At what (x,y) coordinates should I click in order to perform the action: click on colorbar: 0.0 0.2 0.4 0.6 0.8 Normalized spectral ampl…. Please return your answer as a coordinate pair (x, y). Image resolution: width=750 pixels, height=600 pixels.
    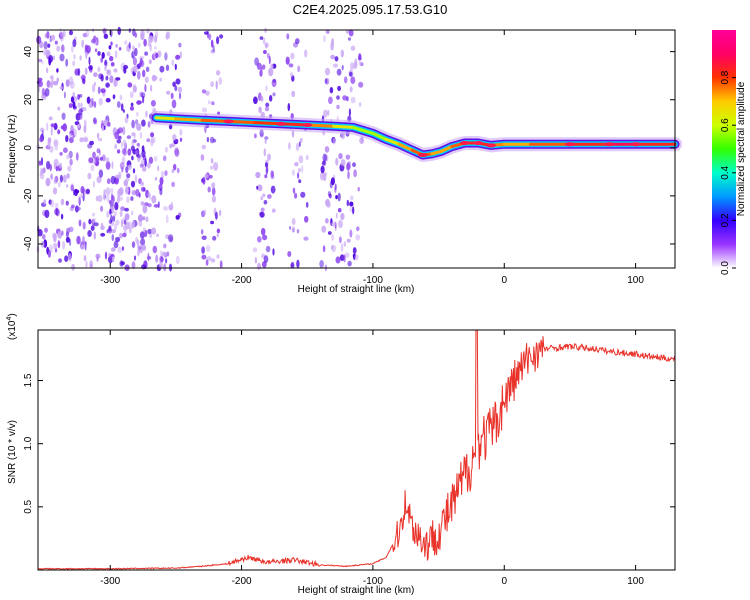
    Looking at the image, I should click on (729, 152).